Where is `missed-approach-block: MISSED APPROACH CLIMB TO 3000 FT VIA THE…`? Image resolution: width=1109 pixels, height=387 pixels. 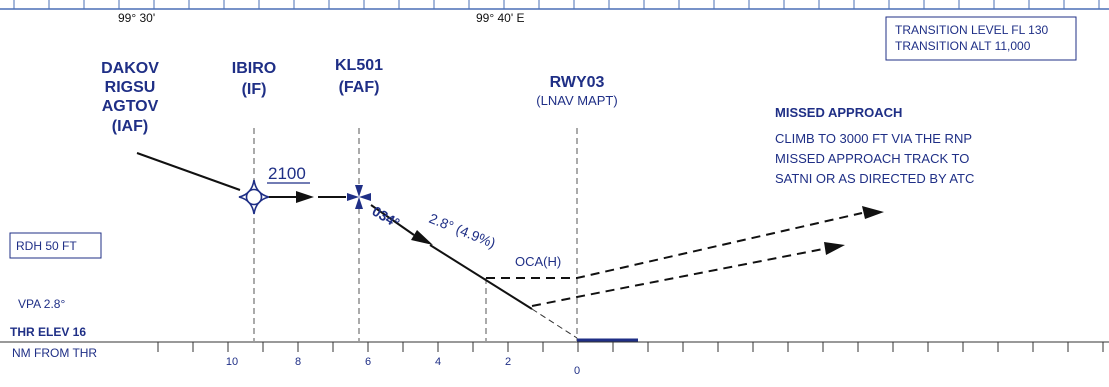 missed-approach-block: MISSED APPROACH CLIMB TO 3000 FT VIA THE… is located at coordinates (874, 145).